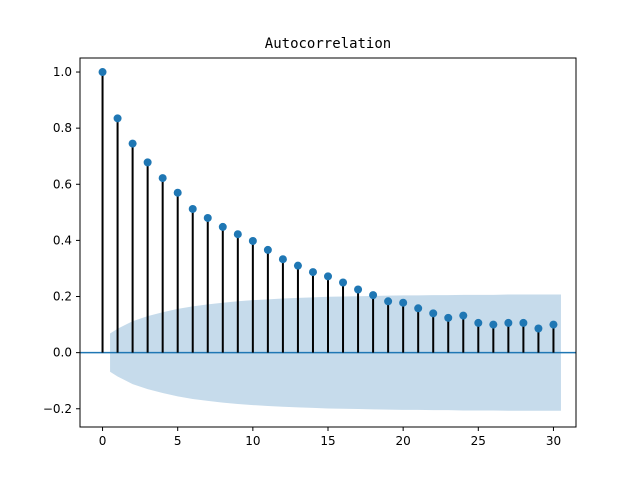 The height and width of the screenshot is (480, 640). What do you see at coordinates (62, 297) in the screenshot?
I see `y-tick-label-2: 0.2` at bounding box center [62, 297].